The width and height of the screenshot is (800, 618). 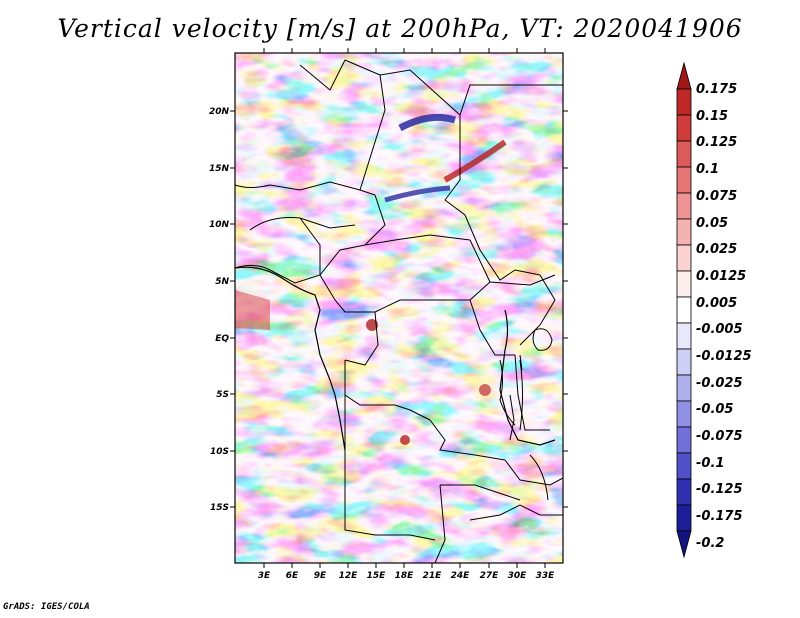 What do you see at coordinates (219, 508) in the screenshot?
I see `lat-label: 15S` at bounding box center [219, 508].